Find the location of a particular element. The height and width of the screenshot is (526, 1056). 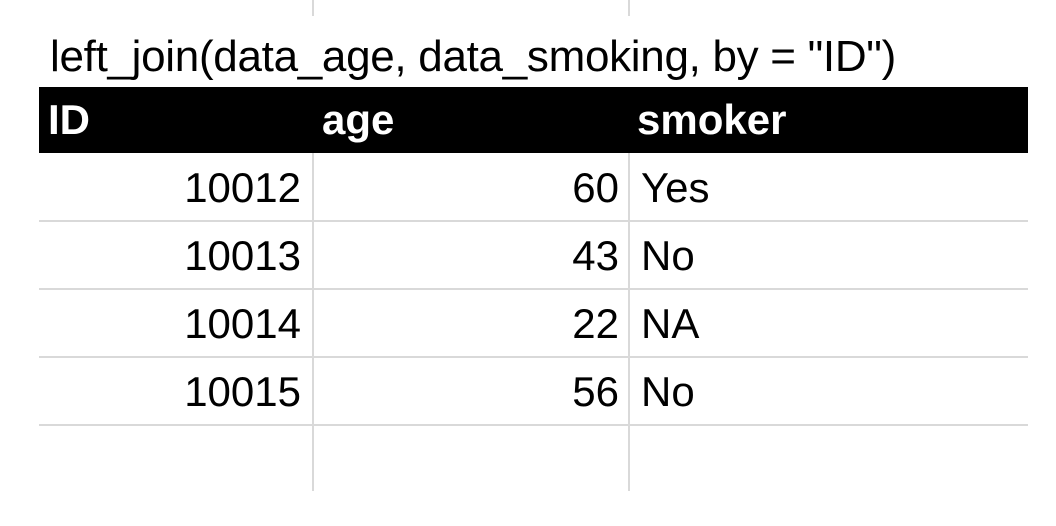

cell-age: 22 is located at coordinates (595, 323).